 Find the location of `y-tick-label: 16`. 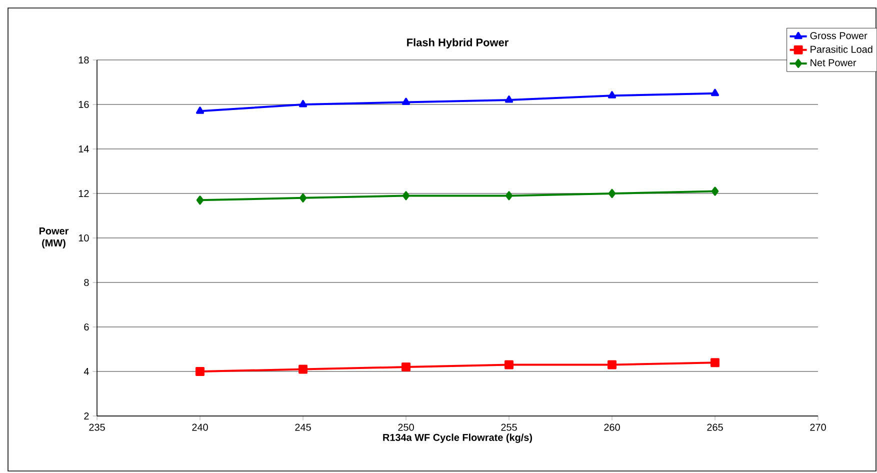

y-tick-label: 16 is located at coordinates (83, 104).